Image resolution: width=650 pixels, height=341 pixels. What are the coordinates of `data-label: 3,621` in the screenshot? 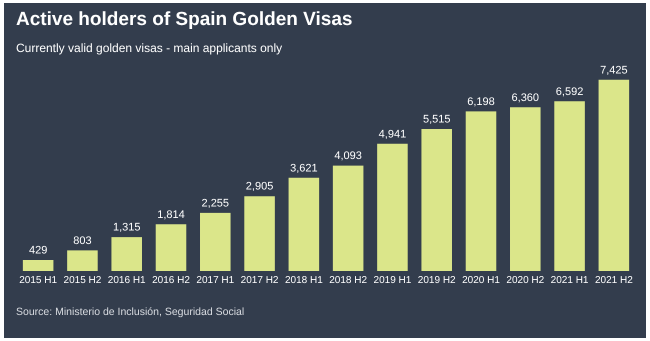 It's located at (304, 168).